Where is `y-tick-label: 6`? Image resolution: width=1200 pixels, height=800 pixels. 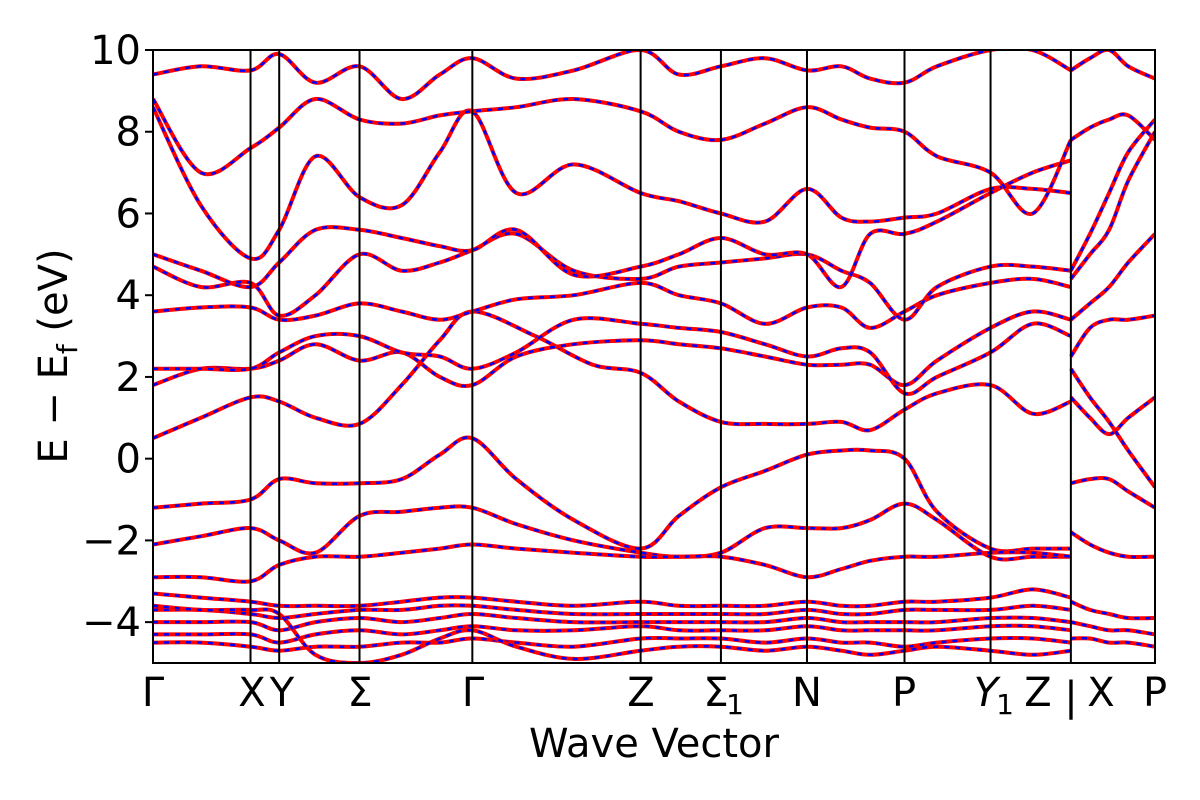
y-tick-label: 6 is located at coordinates (128, 214).